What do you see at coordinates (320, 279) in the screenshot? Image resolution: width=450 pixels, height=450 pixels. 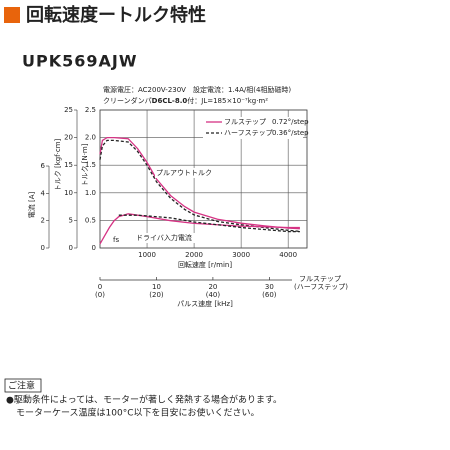 I see `x2-note: フルステップ` at bounding box center [320, 279].